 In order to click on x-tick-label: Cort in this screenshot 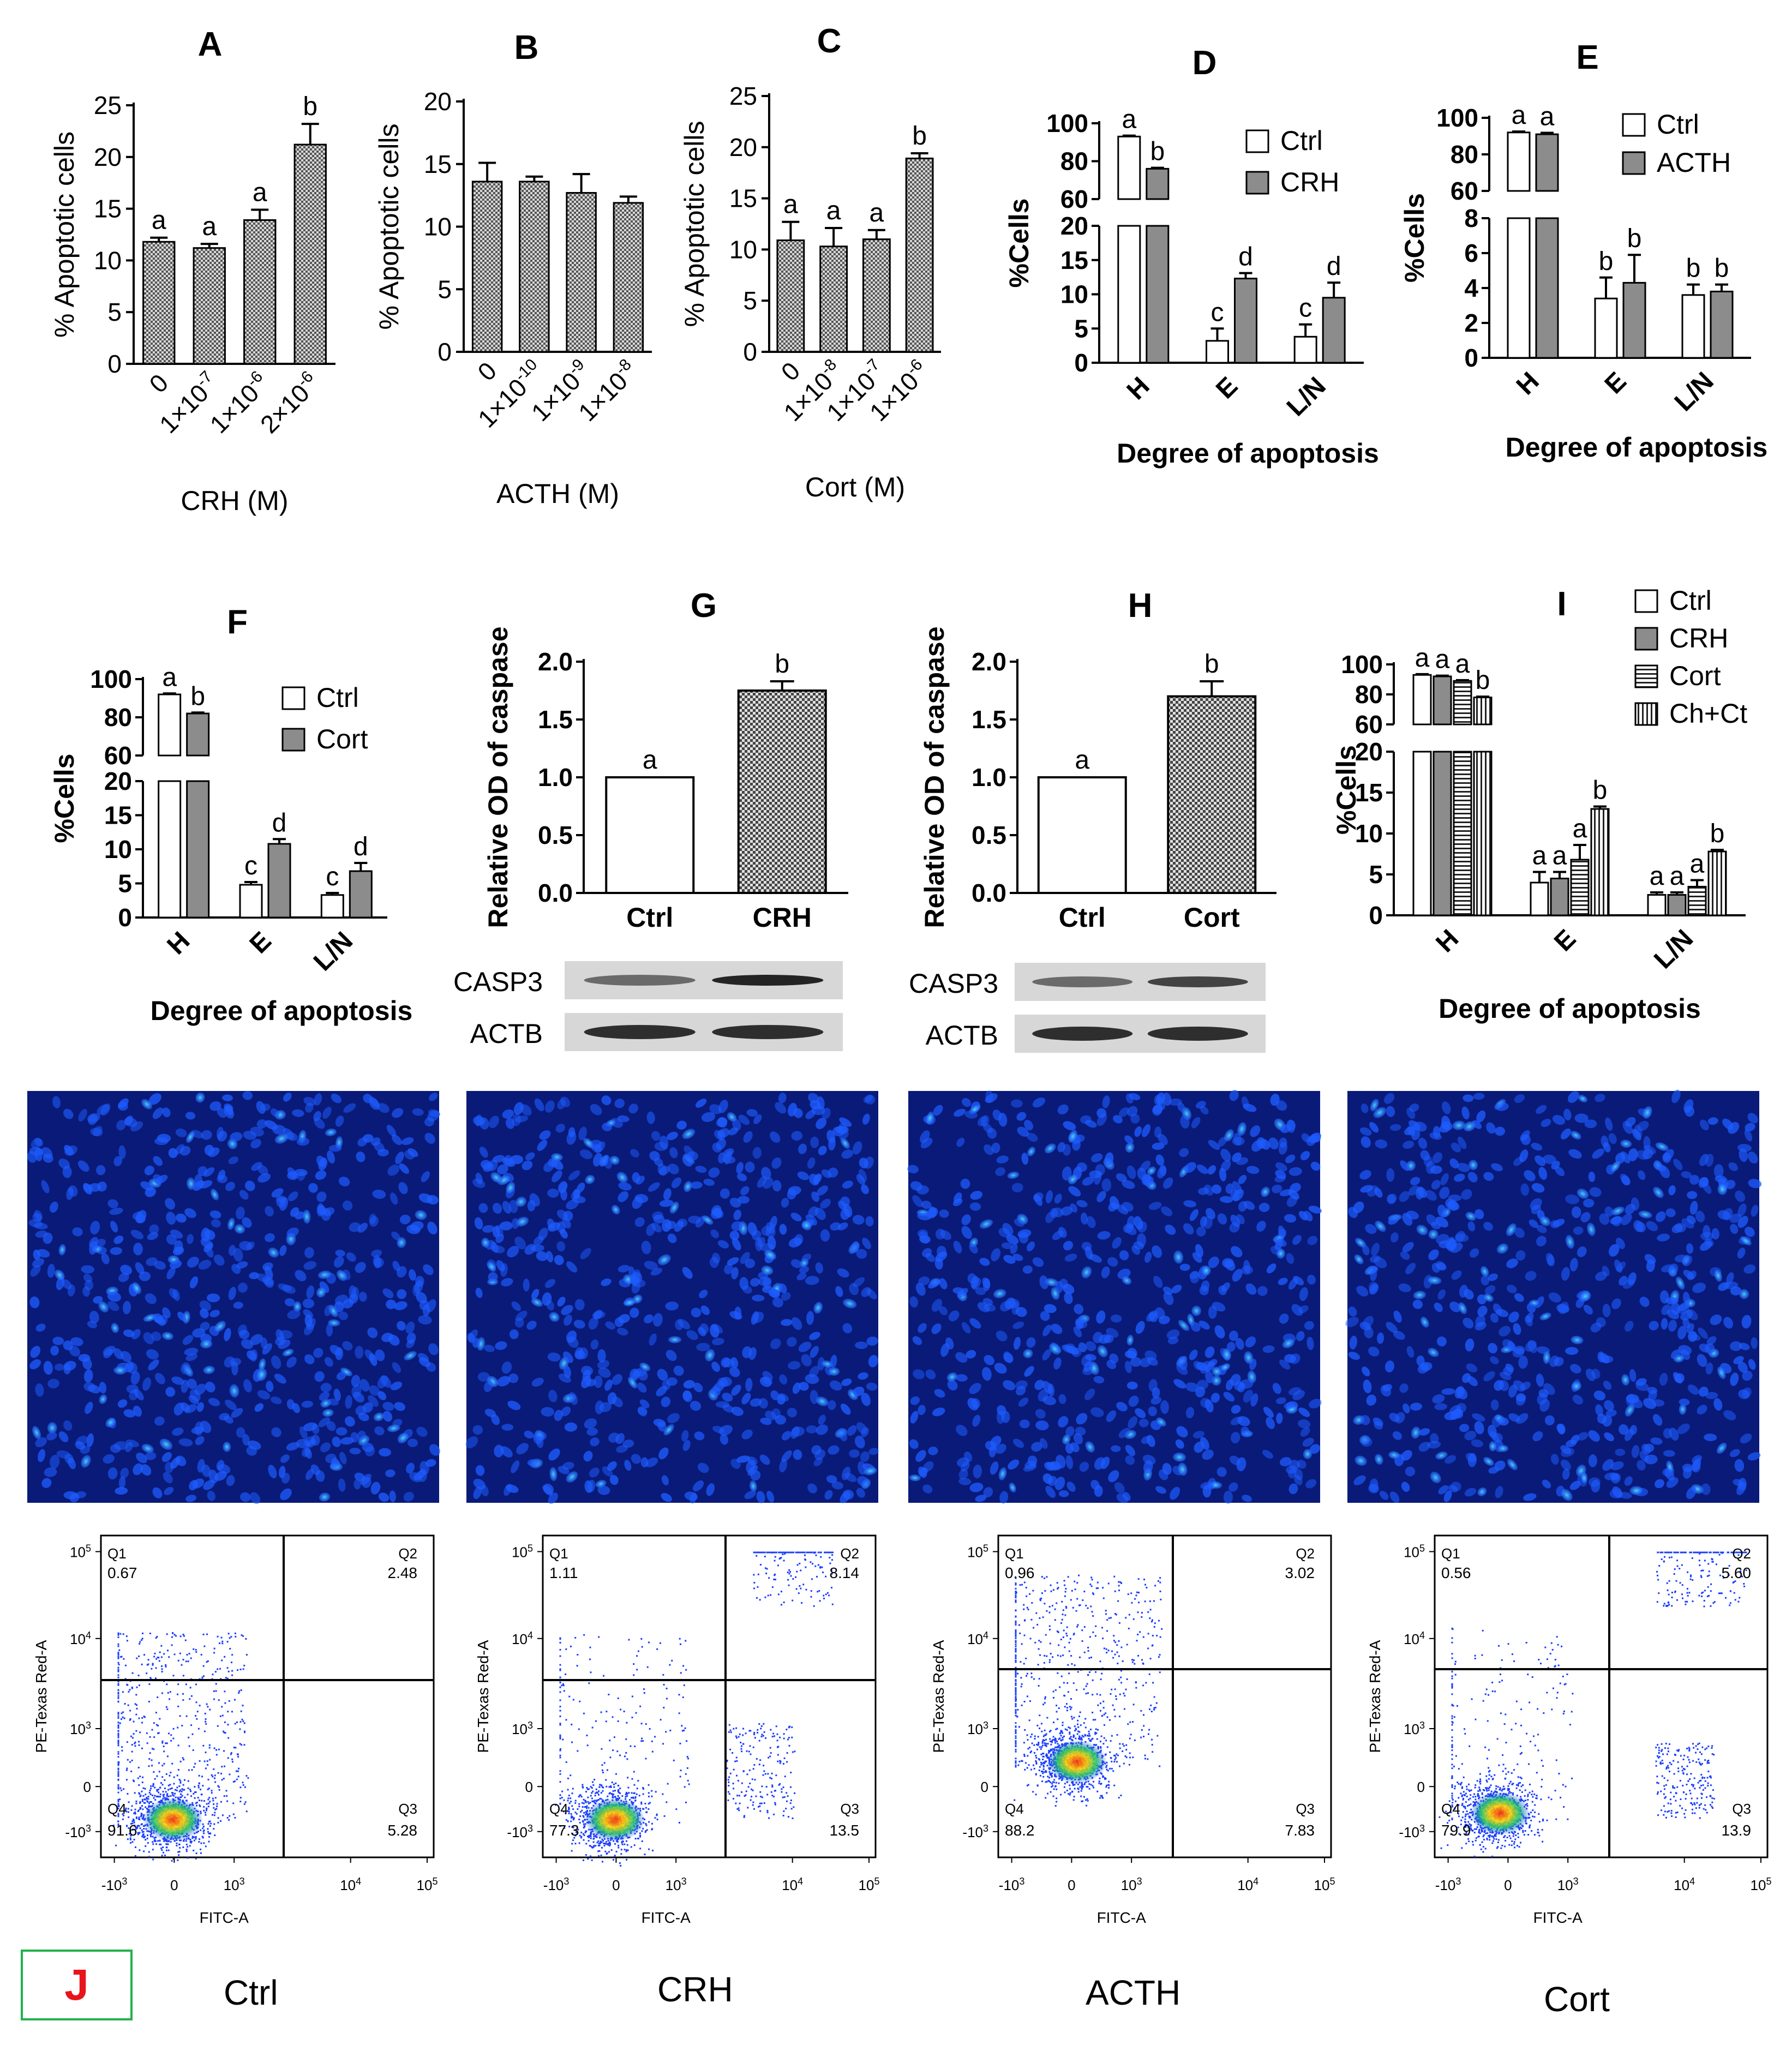, I will do `click(1212, 917)`.